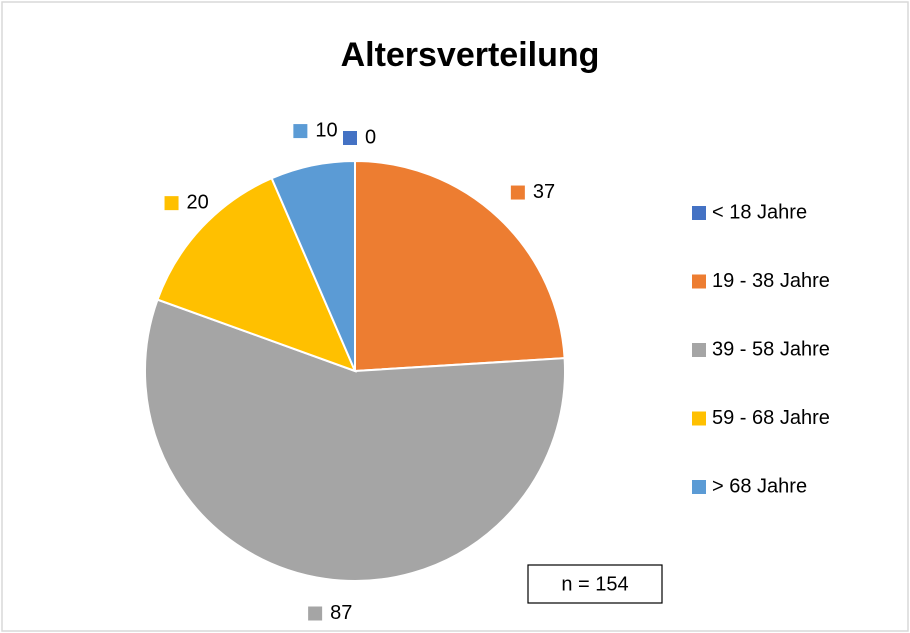 The height and width of the screenshot is (633, 910). Describe the element at coordinates (771, 418) in the screenshot. I see `legend-label: 59 - 68 Jahre` at that location.